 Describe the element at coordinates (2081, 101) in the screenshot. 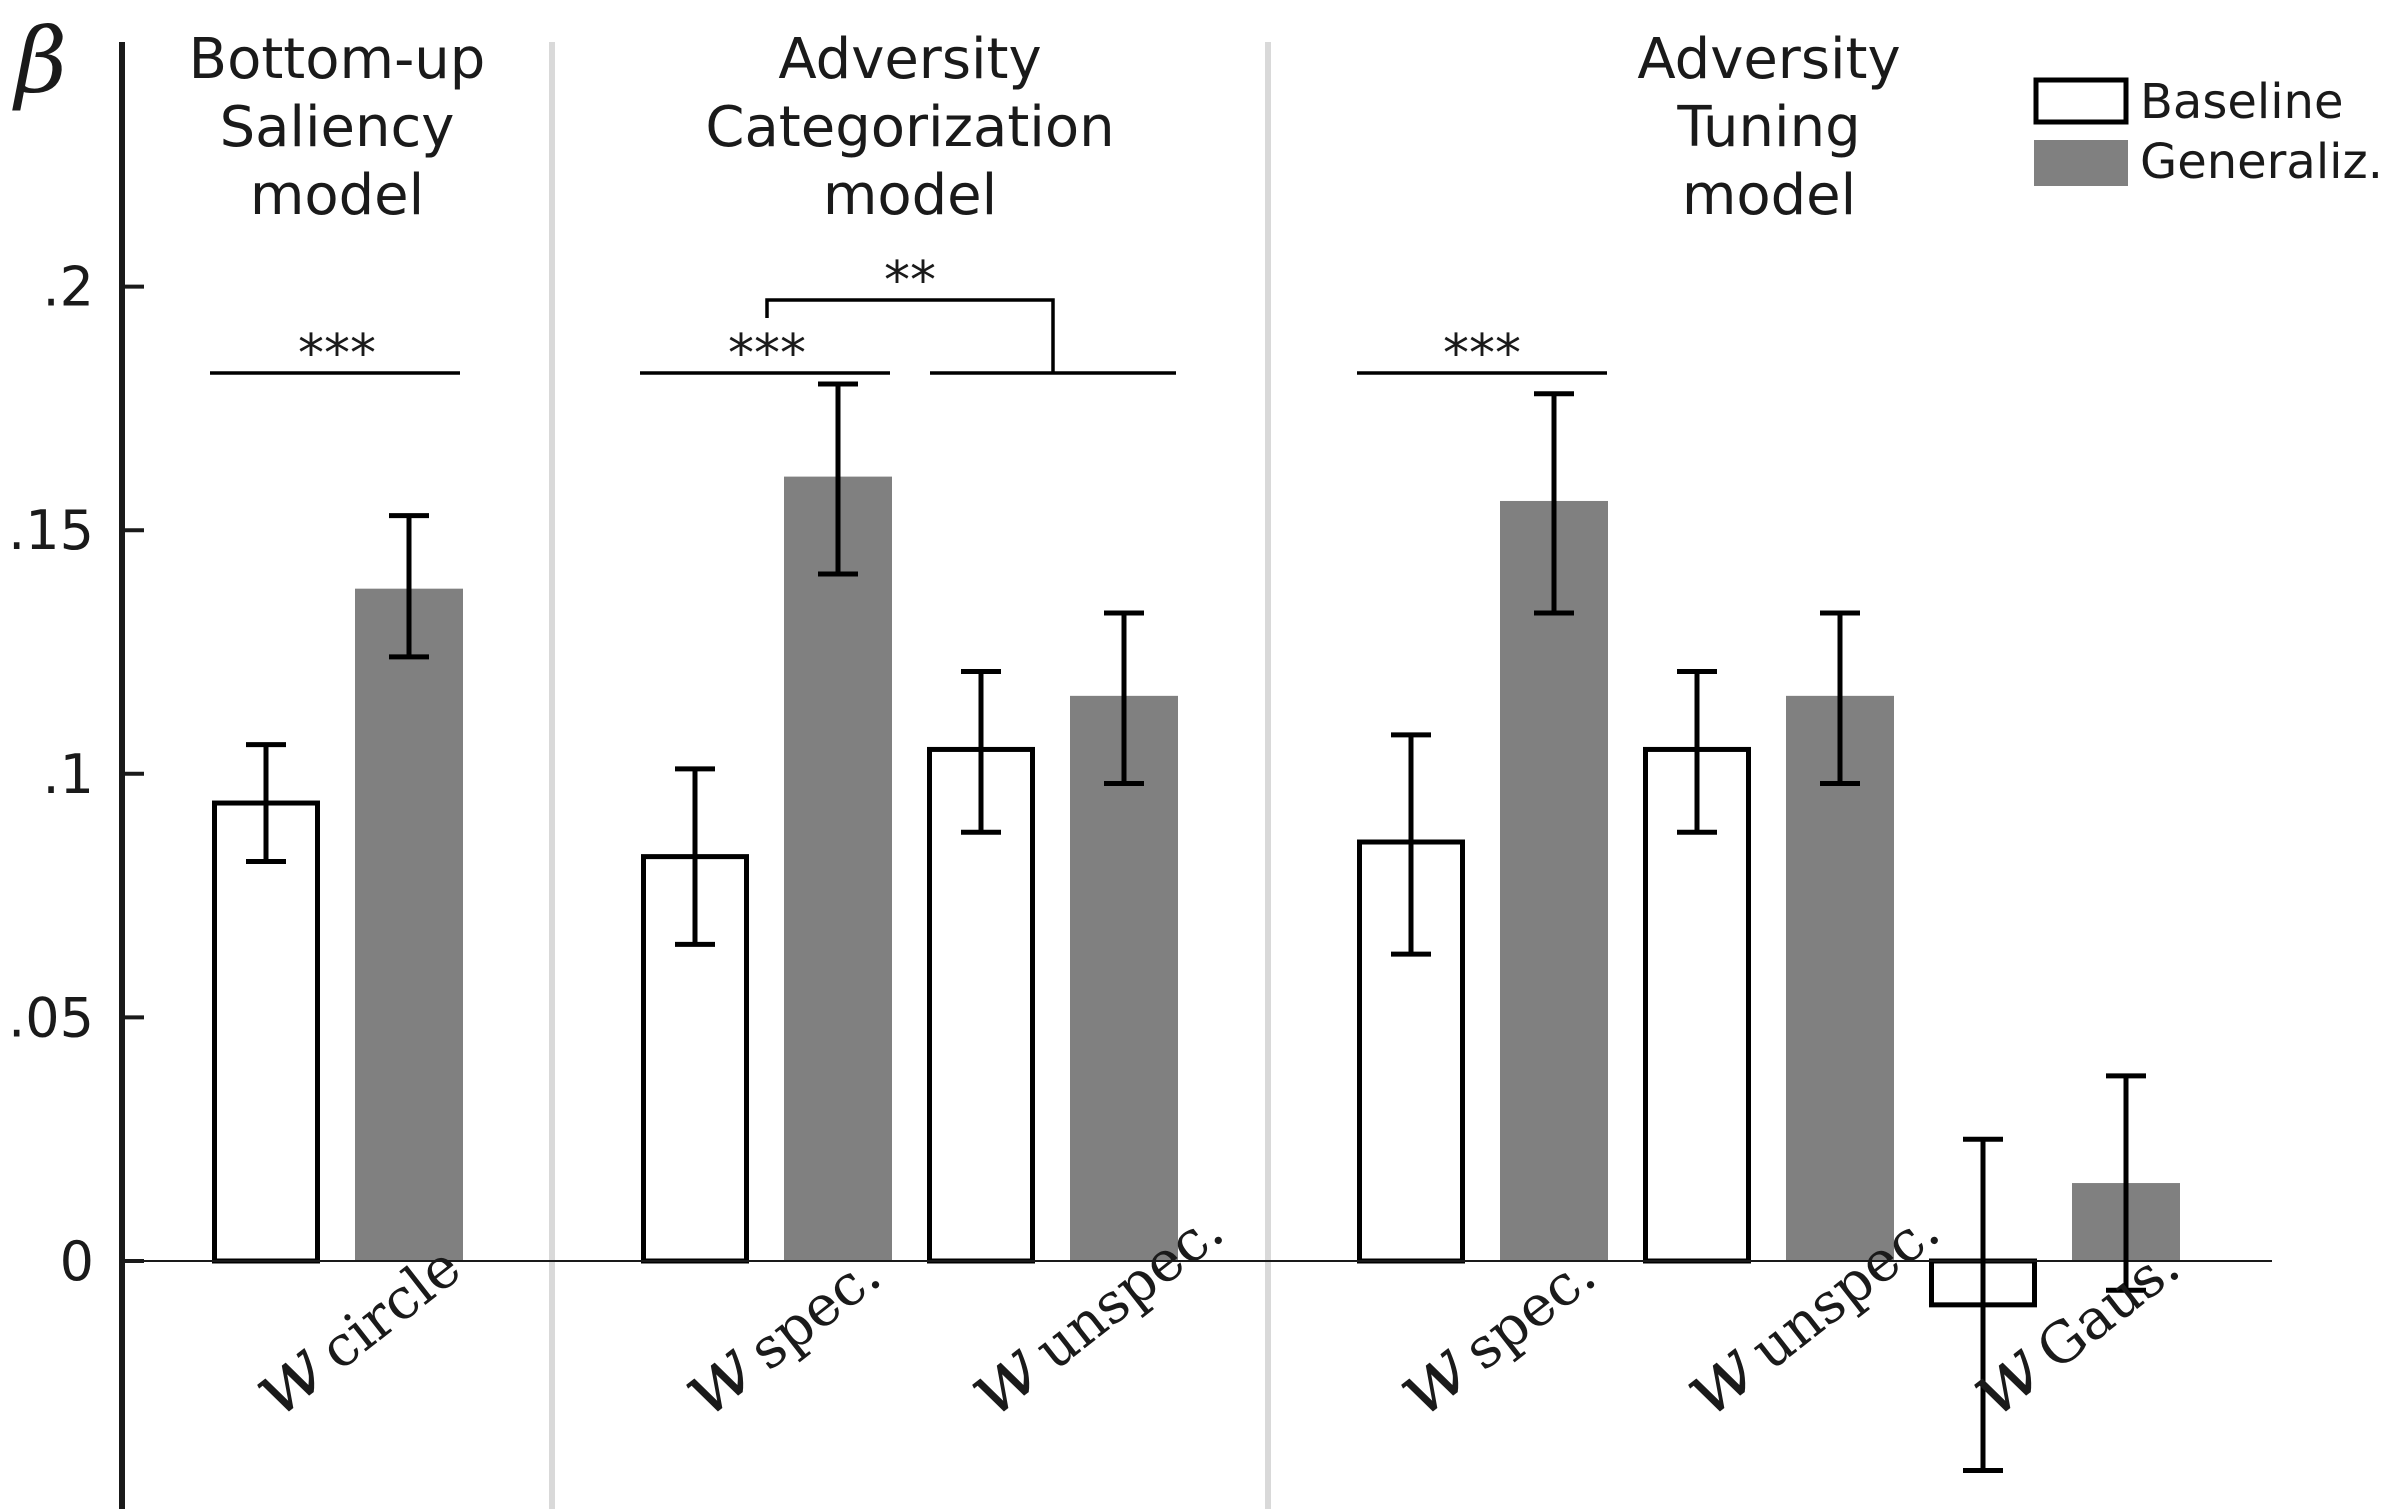

I see `legend-swatch-baseline` at that location.